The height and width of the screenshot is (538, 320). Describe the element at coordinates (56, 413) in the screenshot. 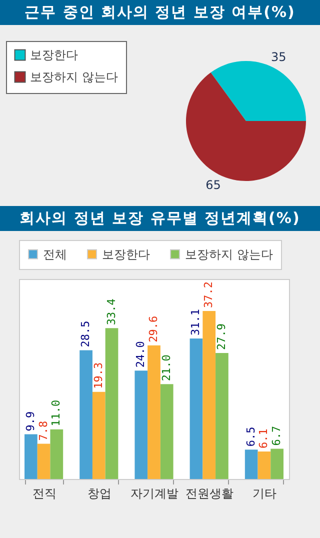

I see `data-label: 11.0` at that location.